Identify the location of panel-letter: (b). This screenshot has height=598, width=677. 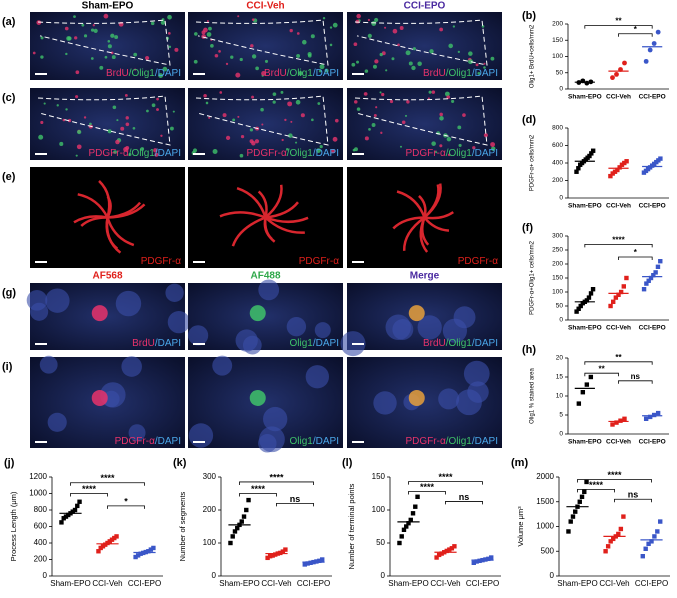
(529, 16).